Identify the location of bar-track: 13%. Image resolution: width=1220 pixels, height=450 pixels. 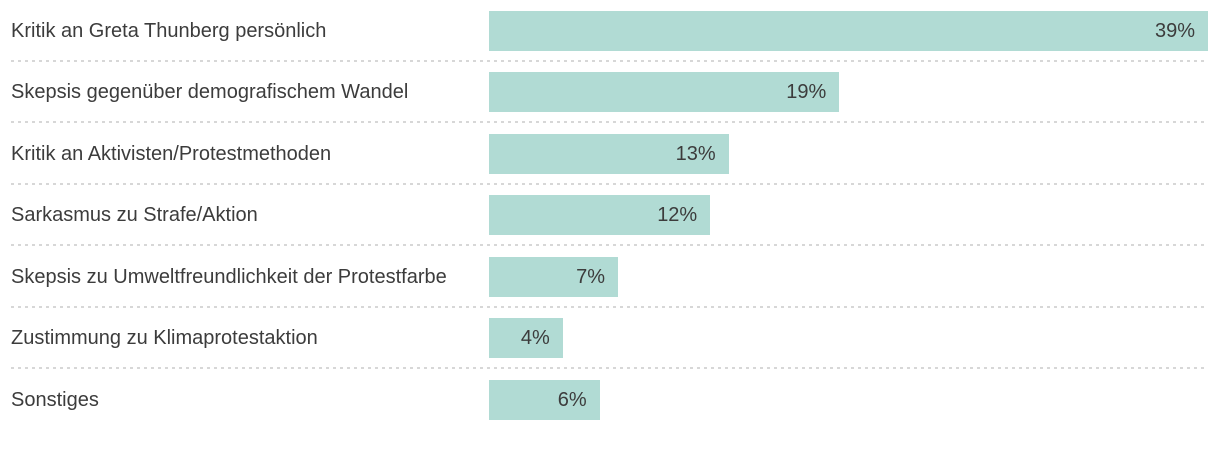
(848, 153).